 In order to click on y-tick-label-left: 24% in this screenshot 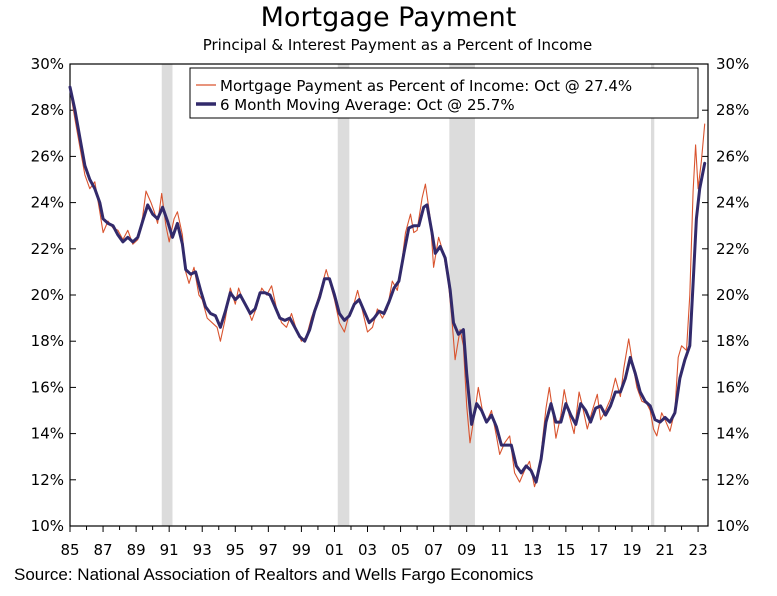, I will do `click(47, 203)`.